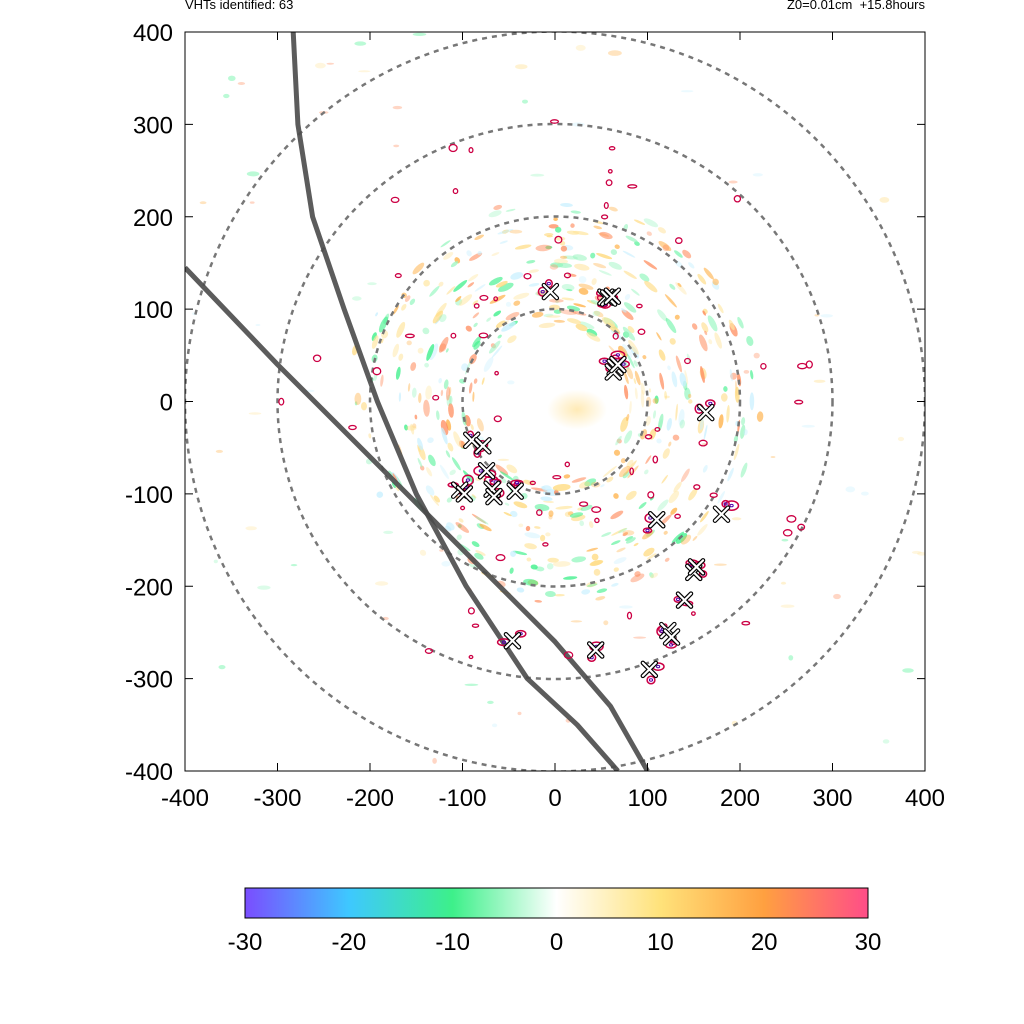  I want to click on y-tick-label: -200, so click(149, 587).